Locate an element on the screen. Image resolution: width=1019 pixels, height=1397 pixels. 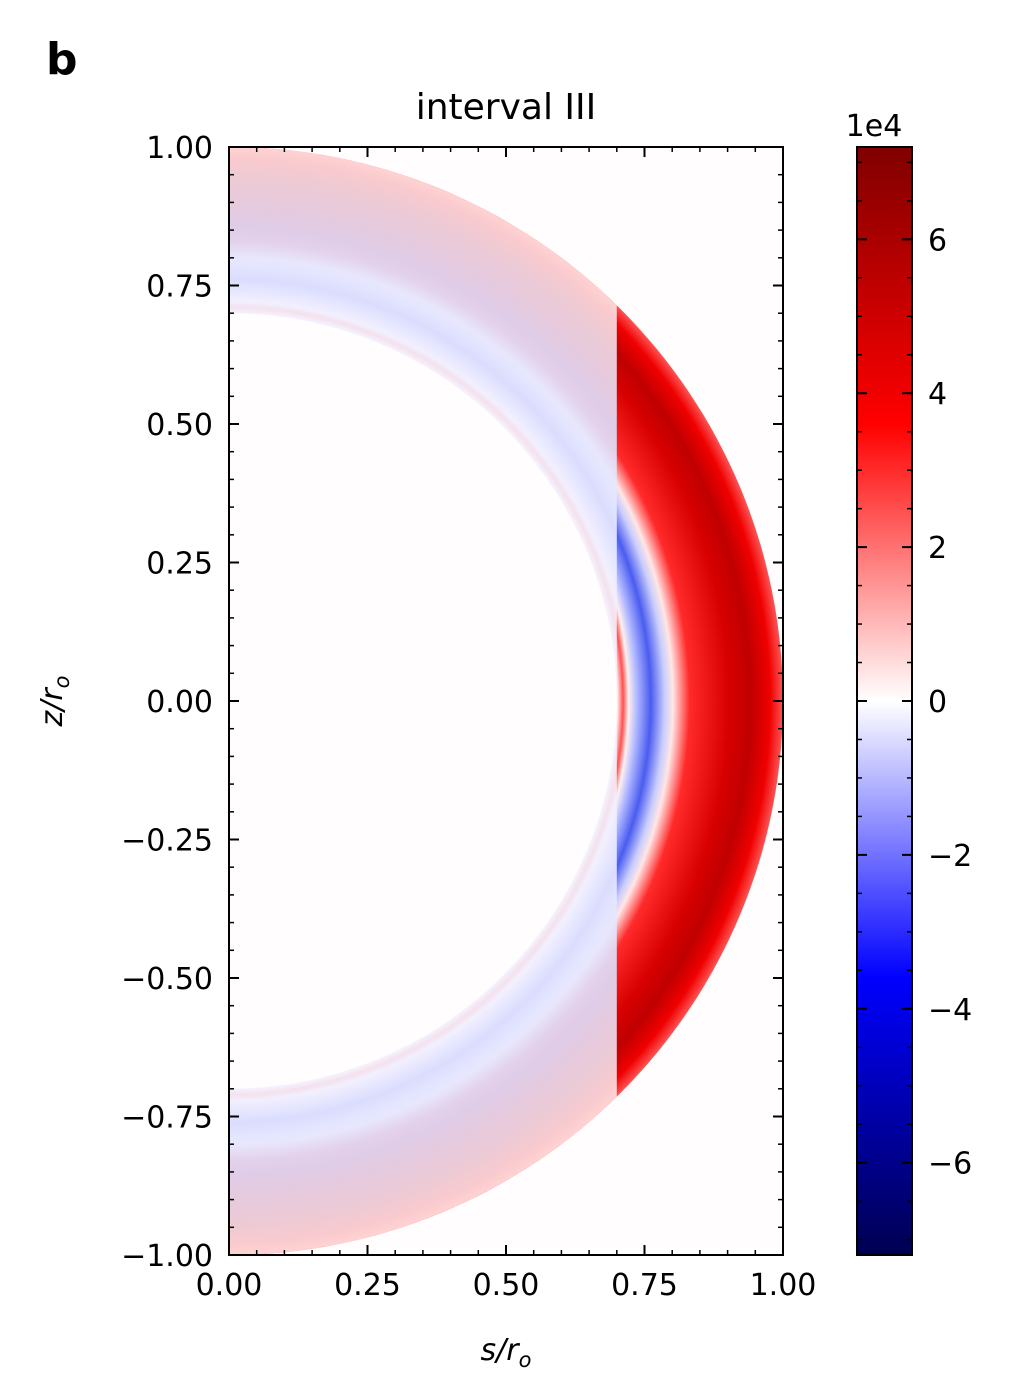
x-tick-label: 0.25 is located at coordinates (367, 1285).